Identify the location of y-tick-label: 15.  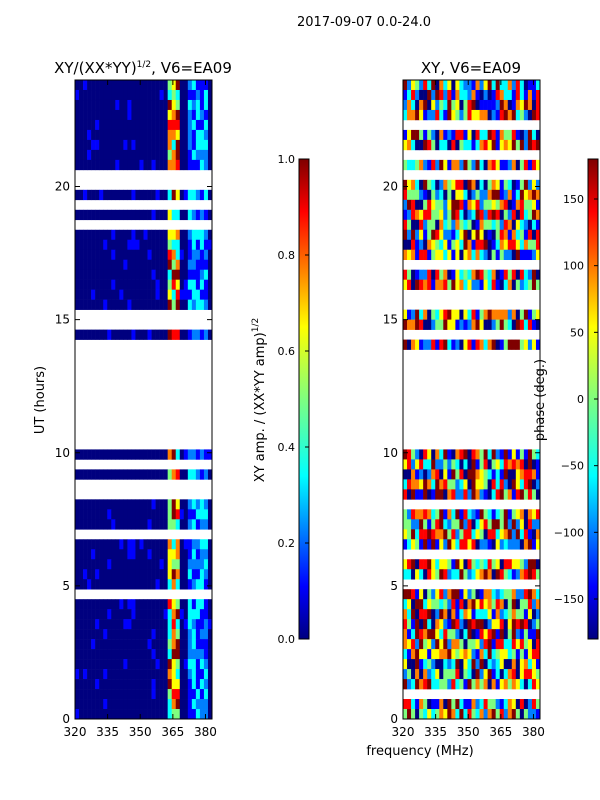
(62, 320).